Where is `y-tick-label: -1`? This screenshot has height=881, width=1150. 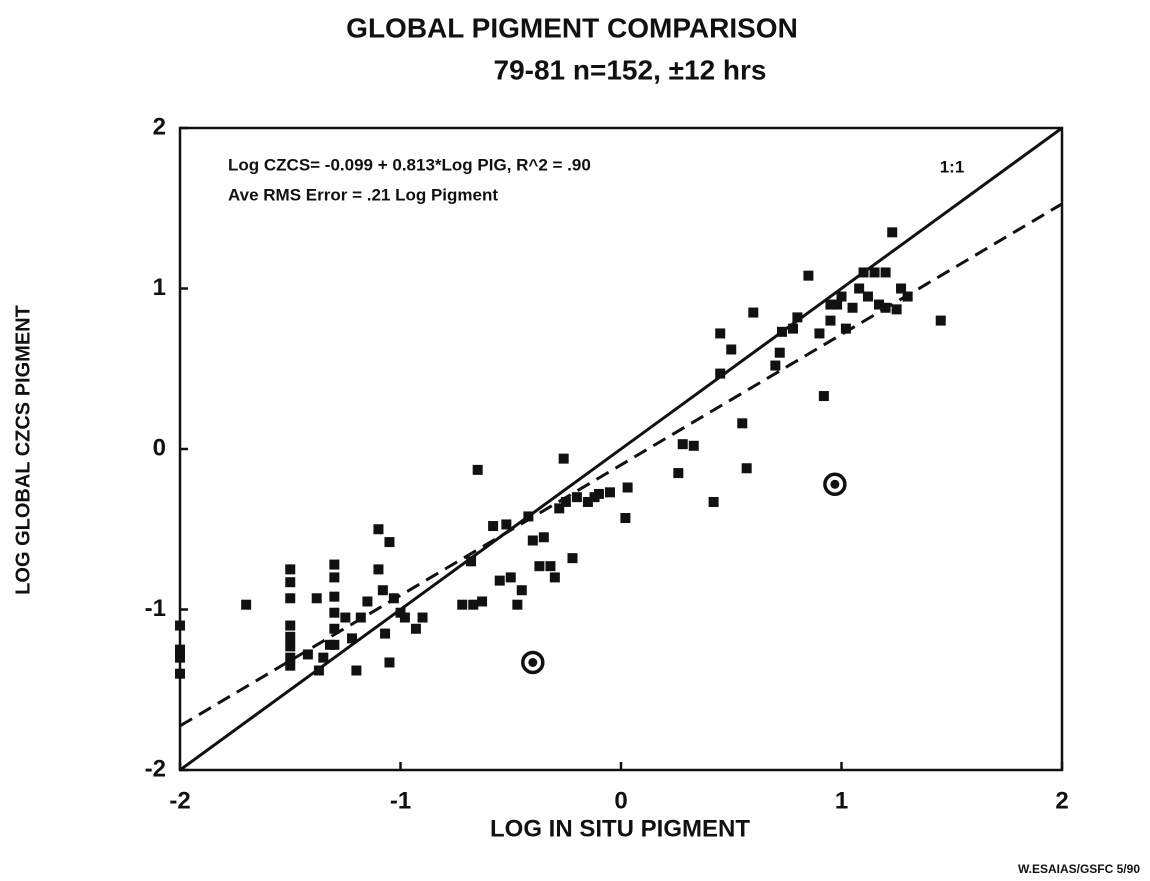 y-tick-label: -1 is located at coordinates (155, 608).